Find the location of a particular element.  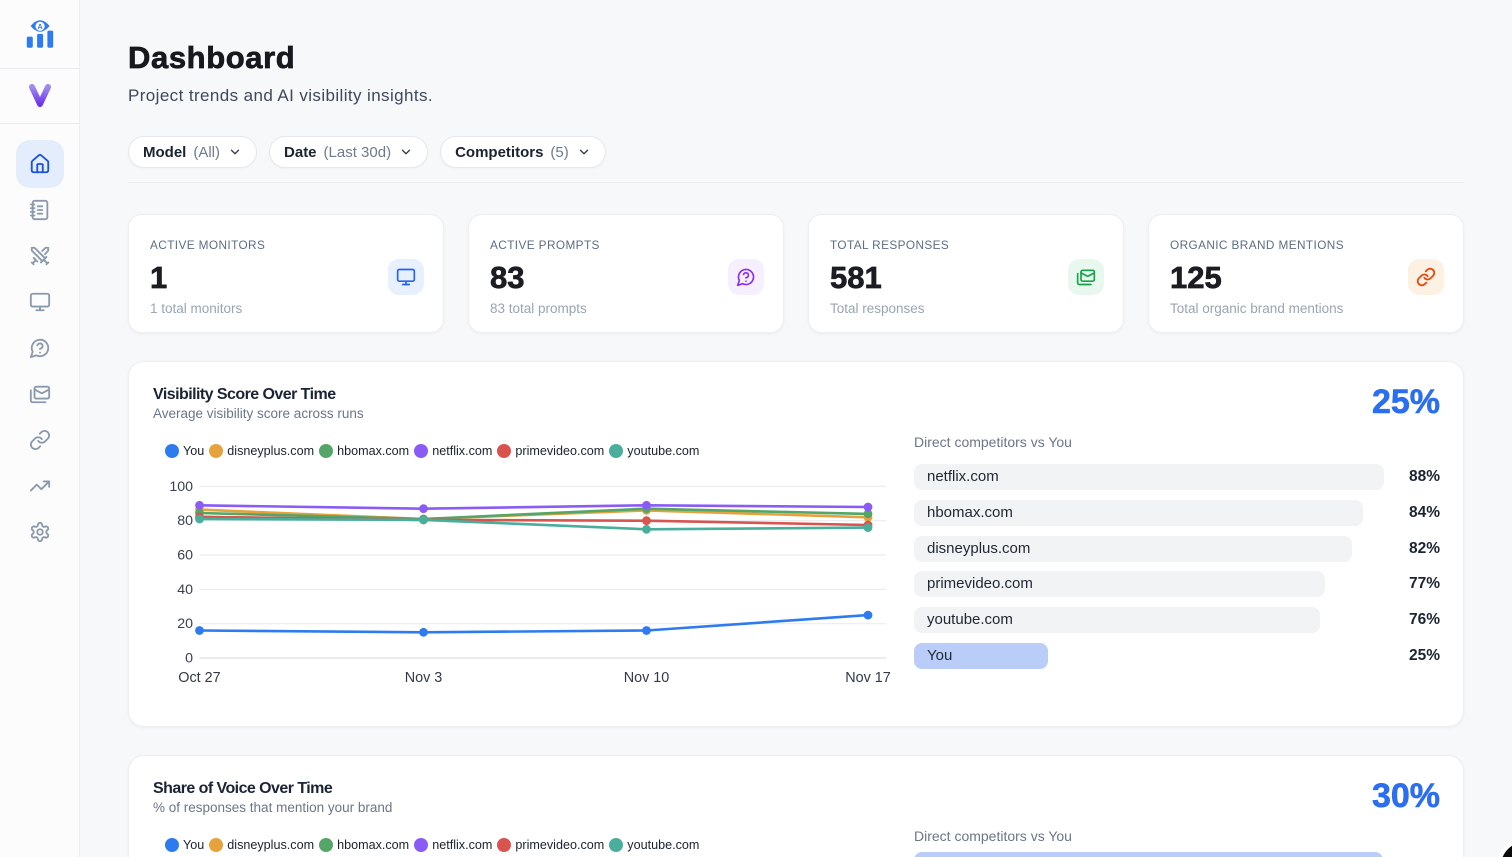

svg-text: 40 is located at coordinates (185, 590).